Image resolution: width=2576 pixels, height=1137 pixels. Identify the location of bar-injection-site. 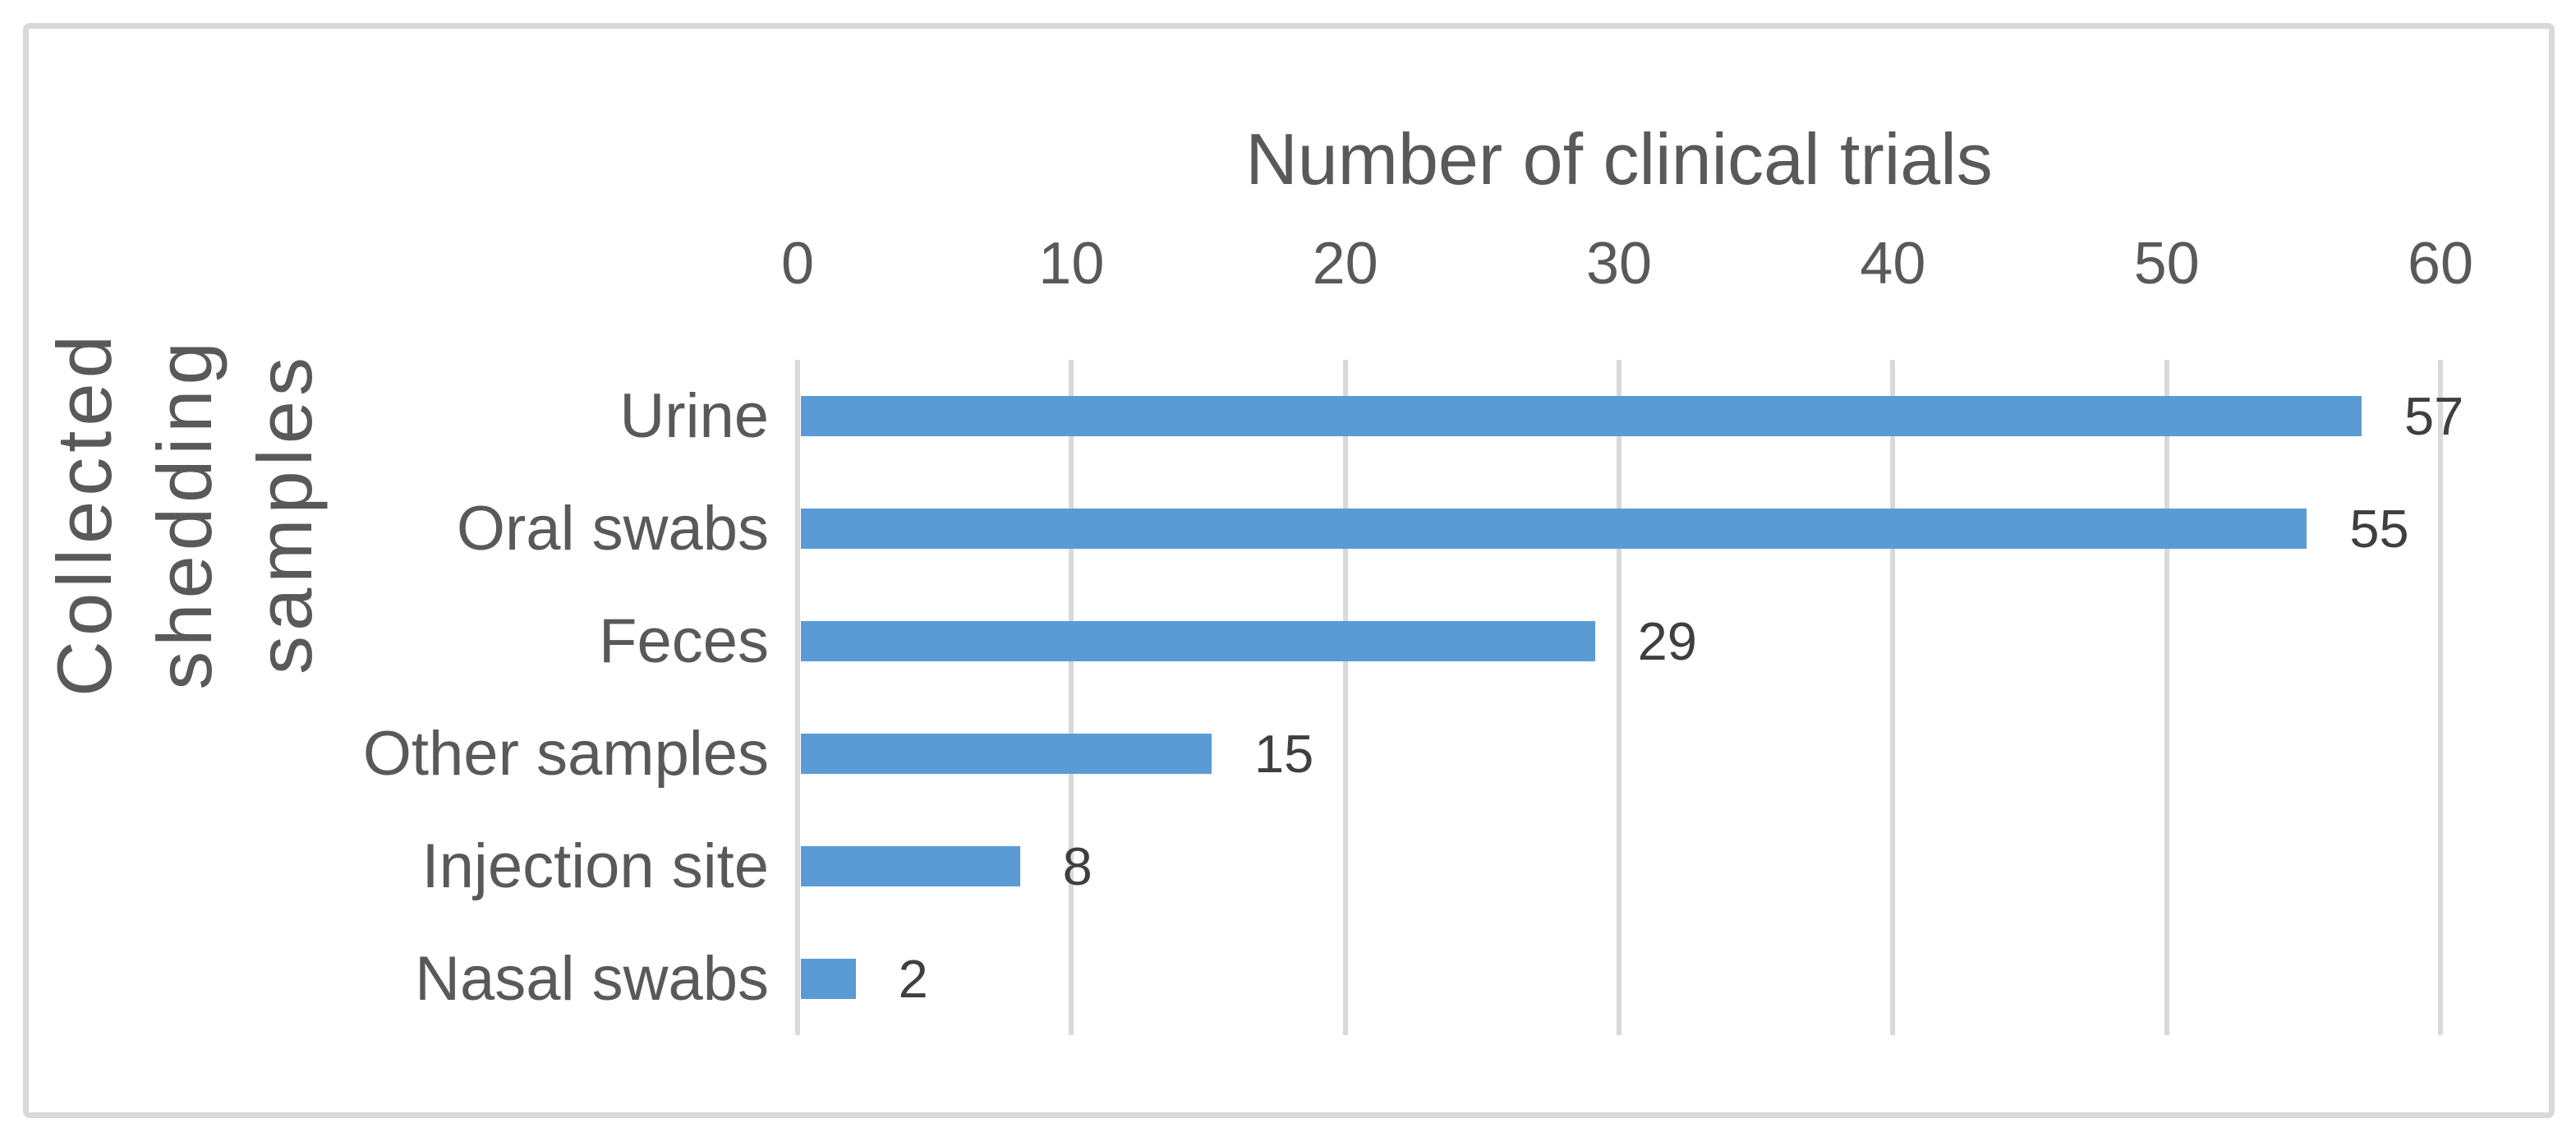
(910, 866).